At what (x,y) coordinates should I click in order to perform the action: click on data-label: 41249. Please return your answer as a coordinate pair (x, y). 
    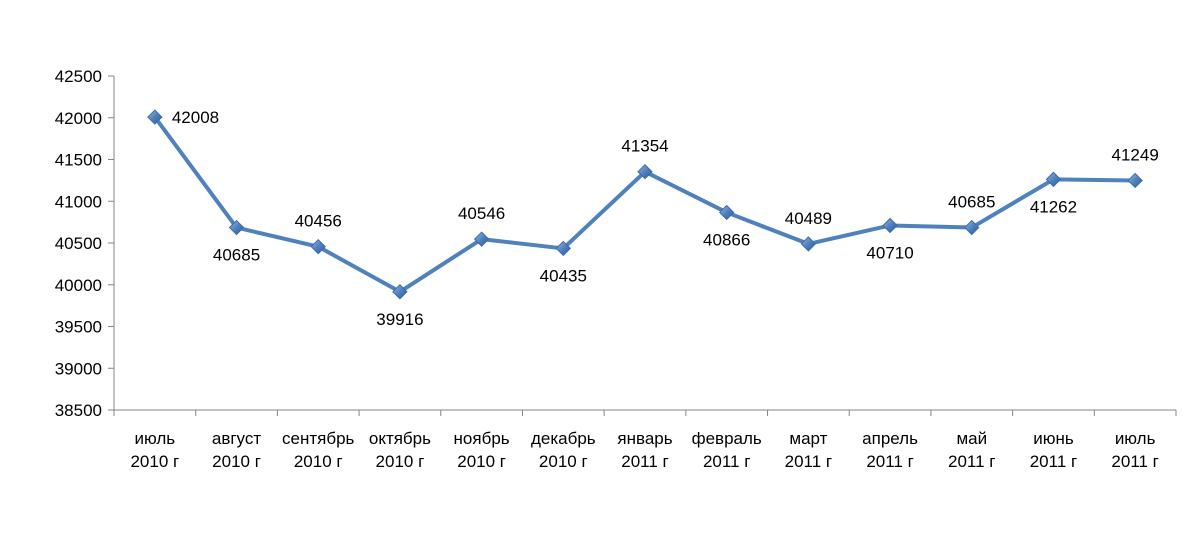
    Looking at the image, I should click on (1135, 154).